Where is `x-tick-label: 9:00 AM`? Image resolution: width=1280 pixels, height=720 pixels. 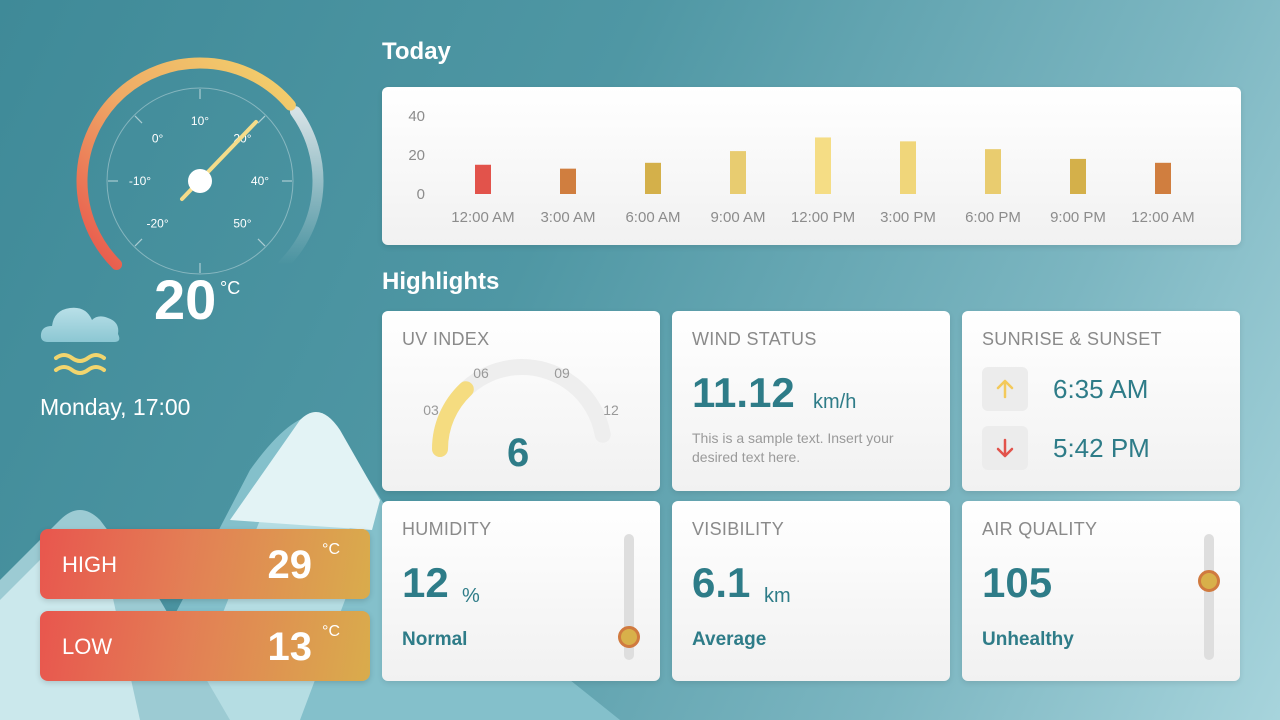 x-tick-label: 9:00 AM is located at coordinates (737, 217).